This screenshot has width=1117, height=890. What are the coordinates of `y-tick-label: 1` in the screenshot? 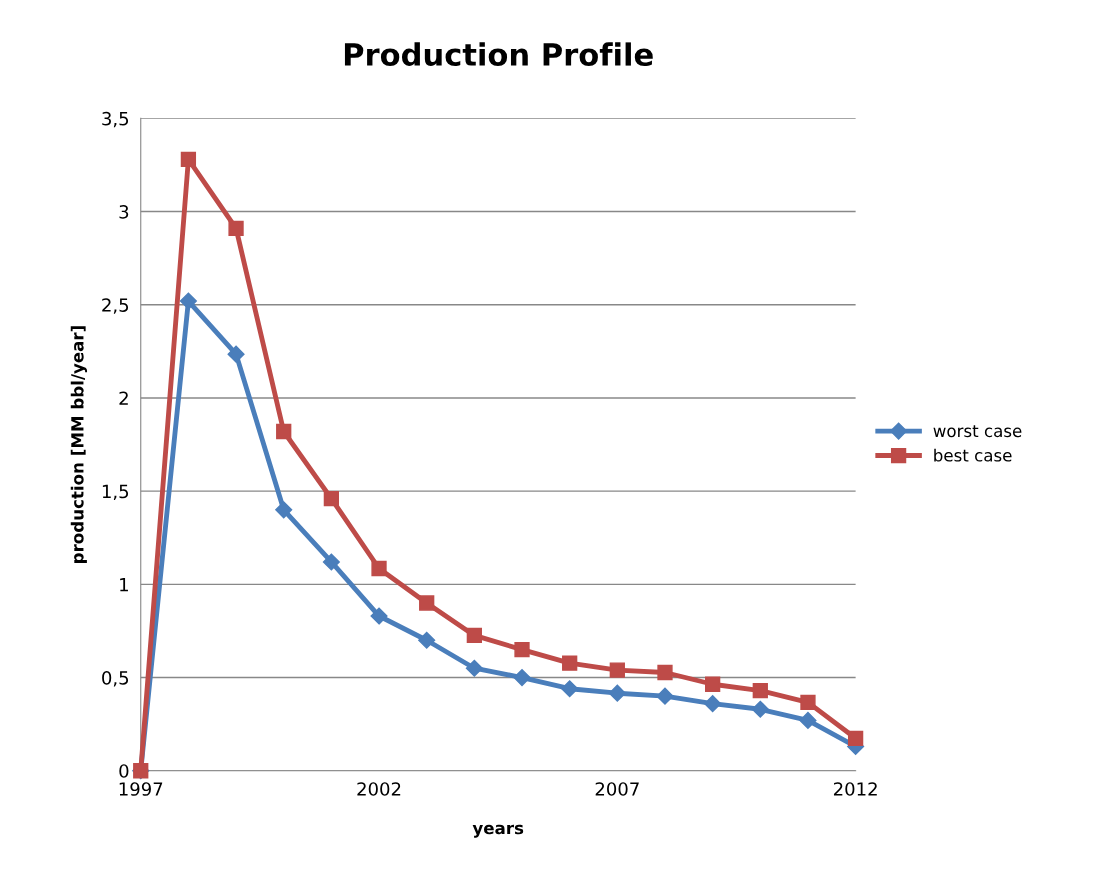 It's located at (124, 585).